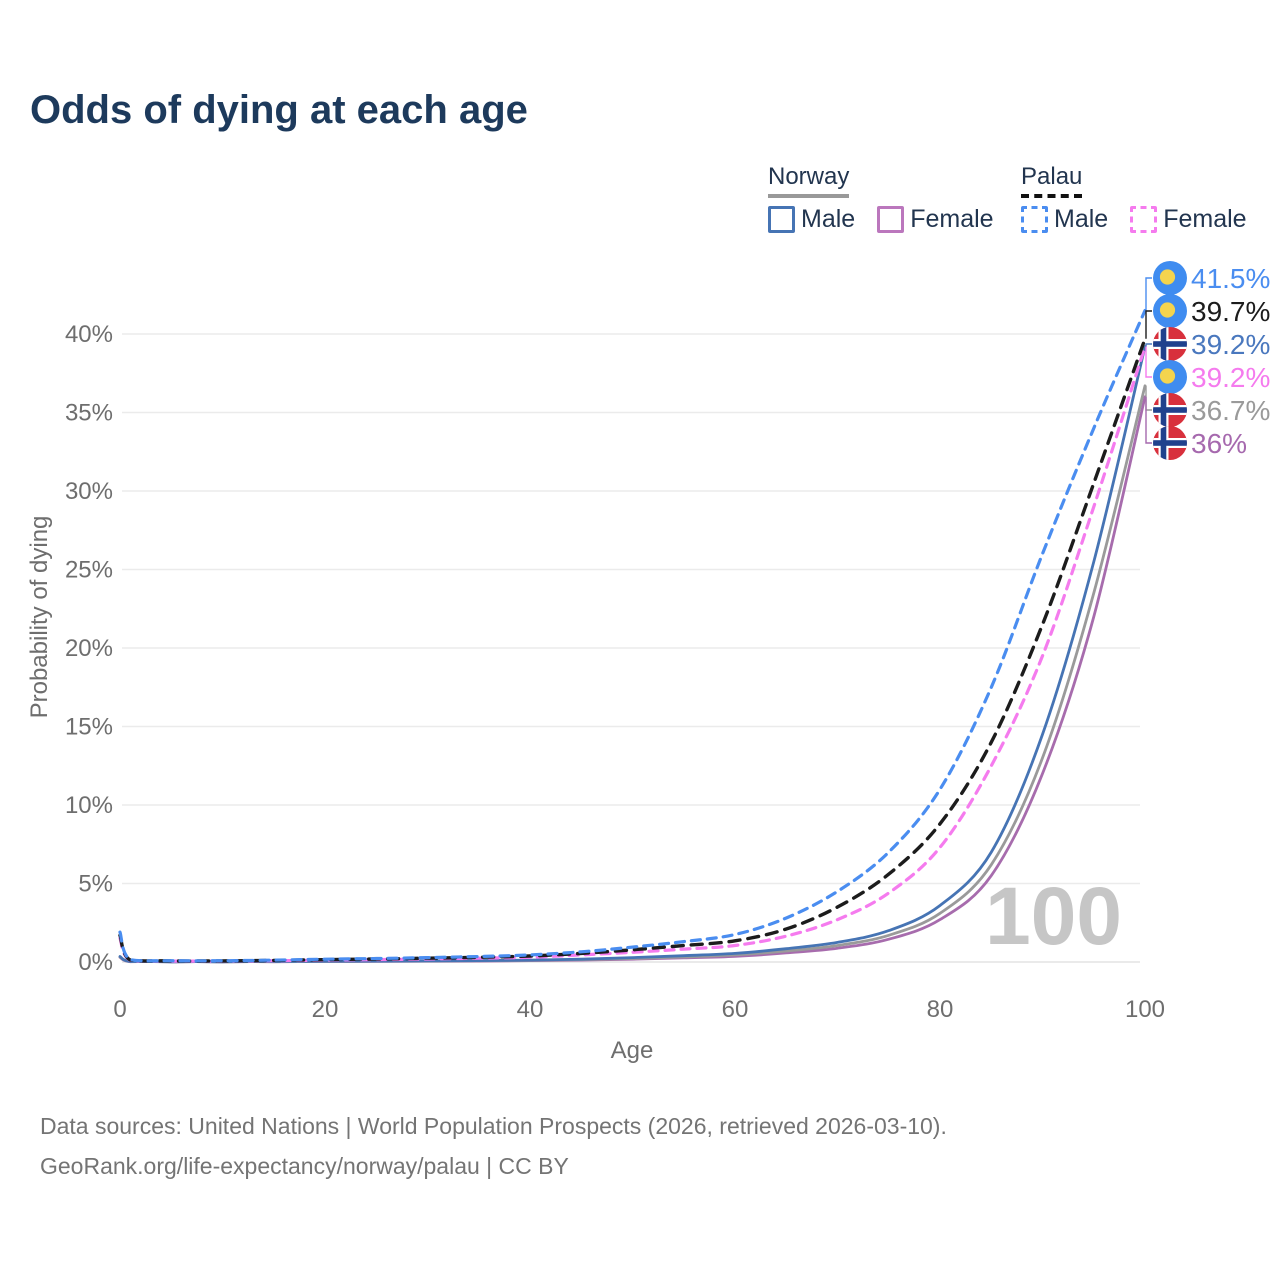 The width and height of the screenshot is (1280, 1280). I want to click on y-tick-label: 20%, so click(89, 648).